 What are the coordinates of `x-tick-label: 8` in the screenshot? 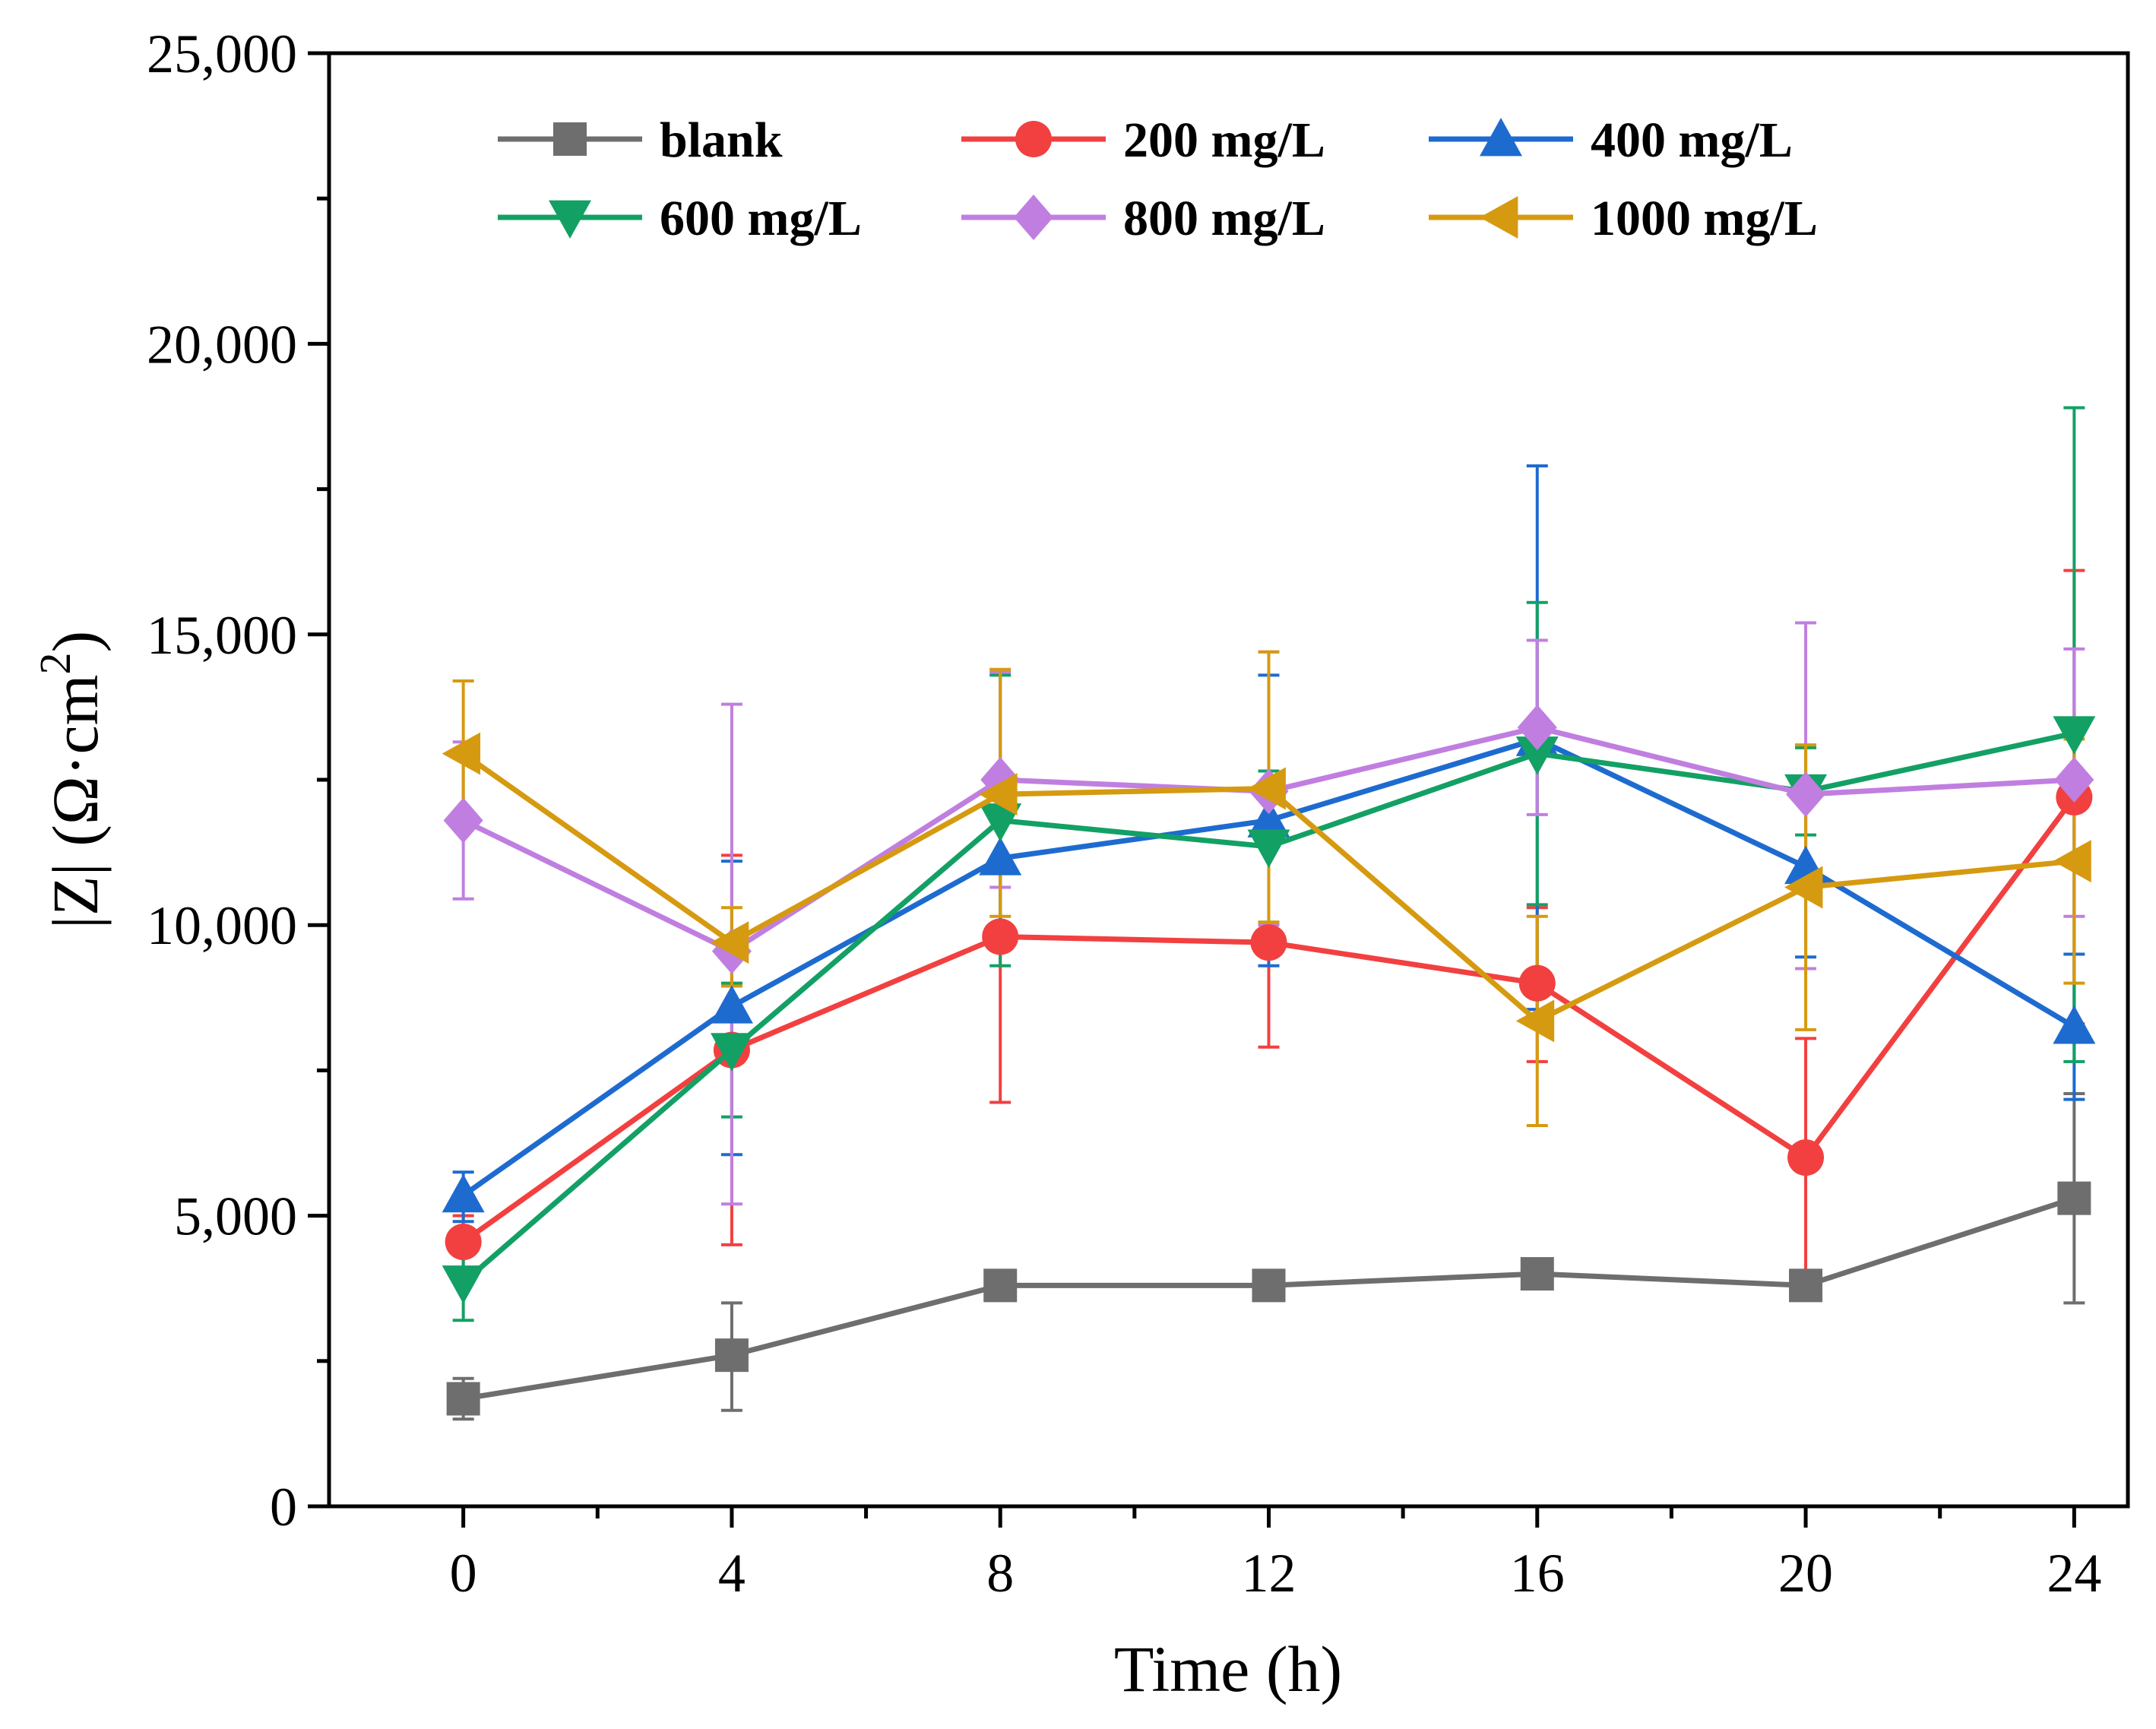 It's located at (1000, 1574).